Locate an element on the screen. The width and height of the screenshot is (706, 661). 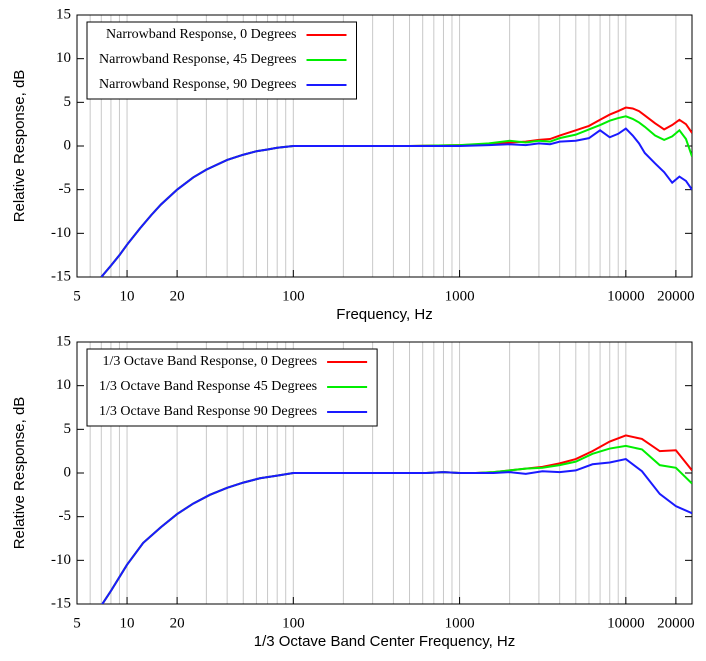
legend-label: Narrowband Response, 45 Degrees is located at coordinates (198, 59).